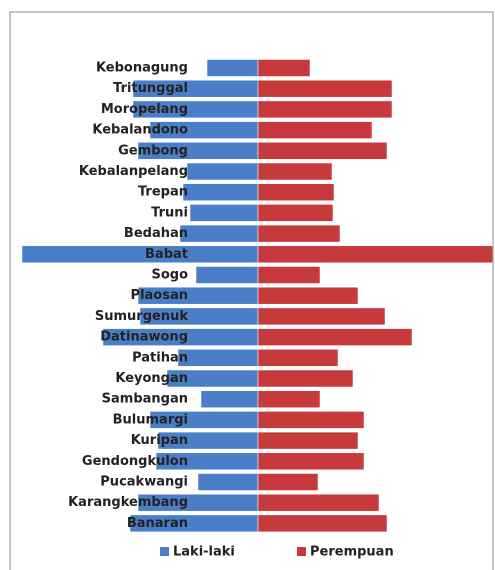  What do you see at coordinates (277, 552) in the screenshot?
I see `legend: Laki-laki Perempuan` at bounding box center [277, 552].